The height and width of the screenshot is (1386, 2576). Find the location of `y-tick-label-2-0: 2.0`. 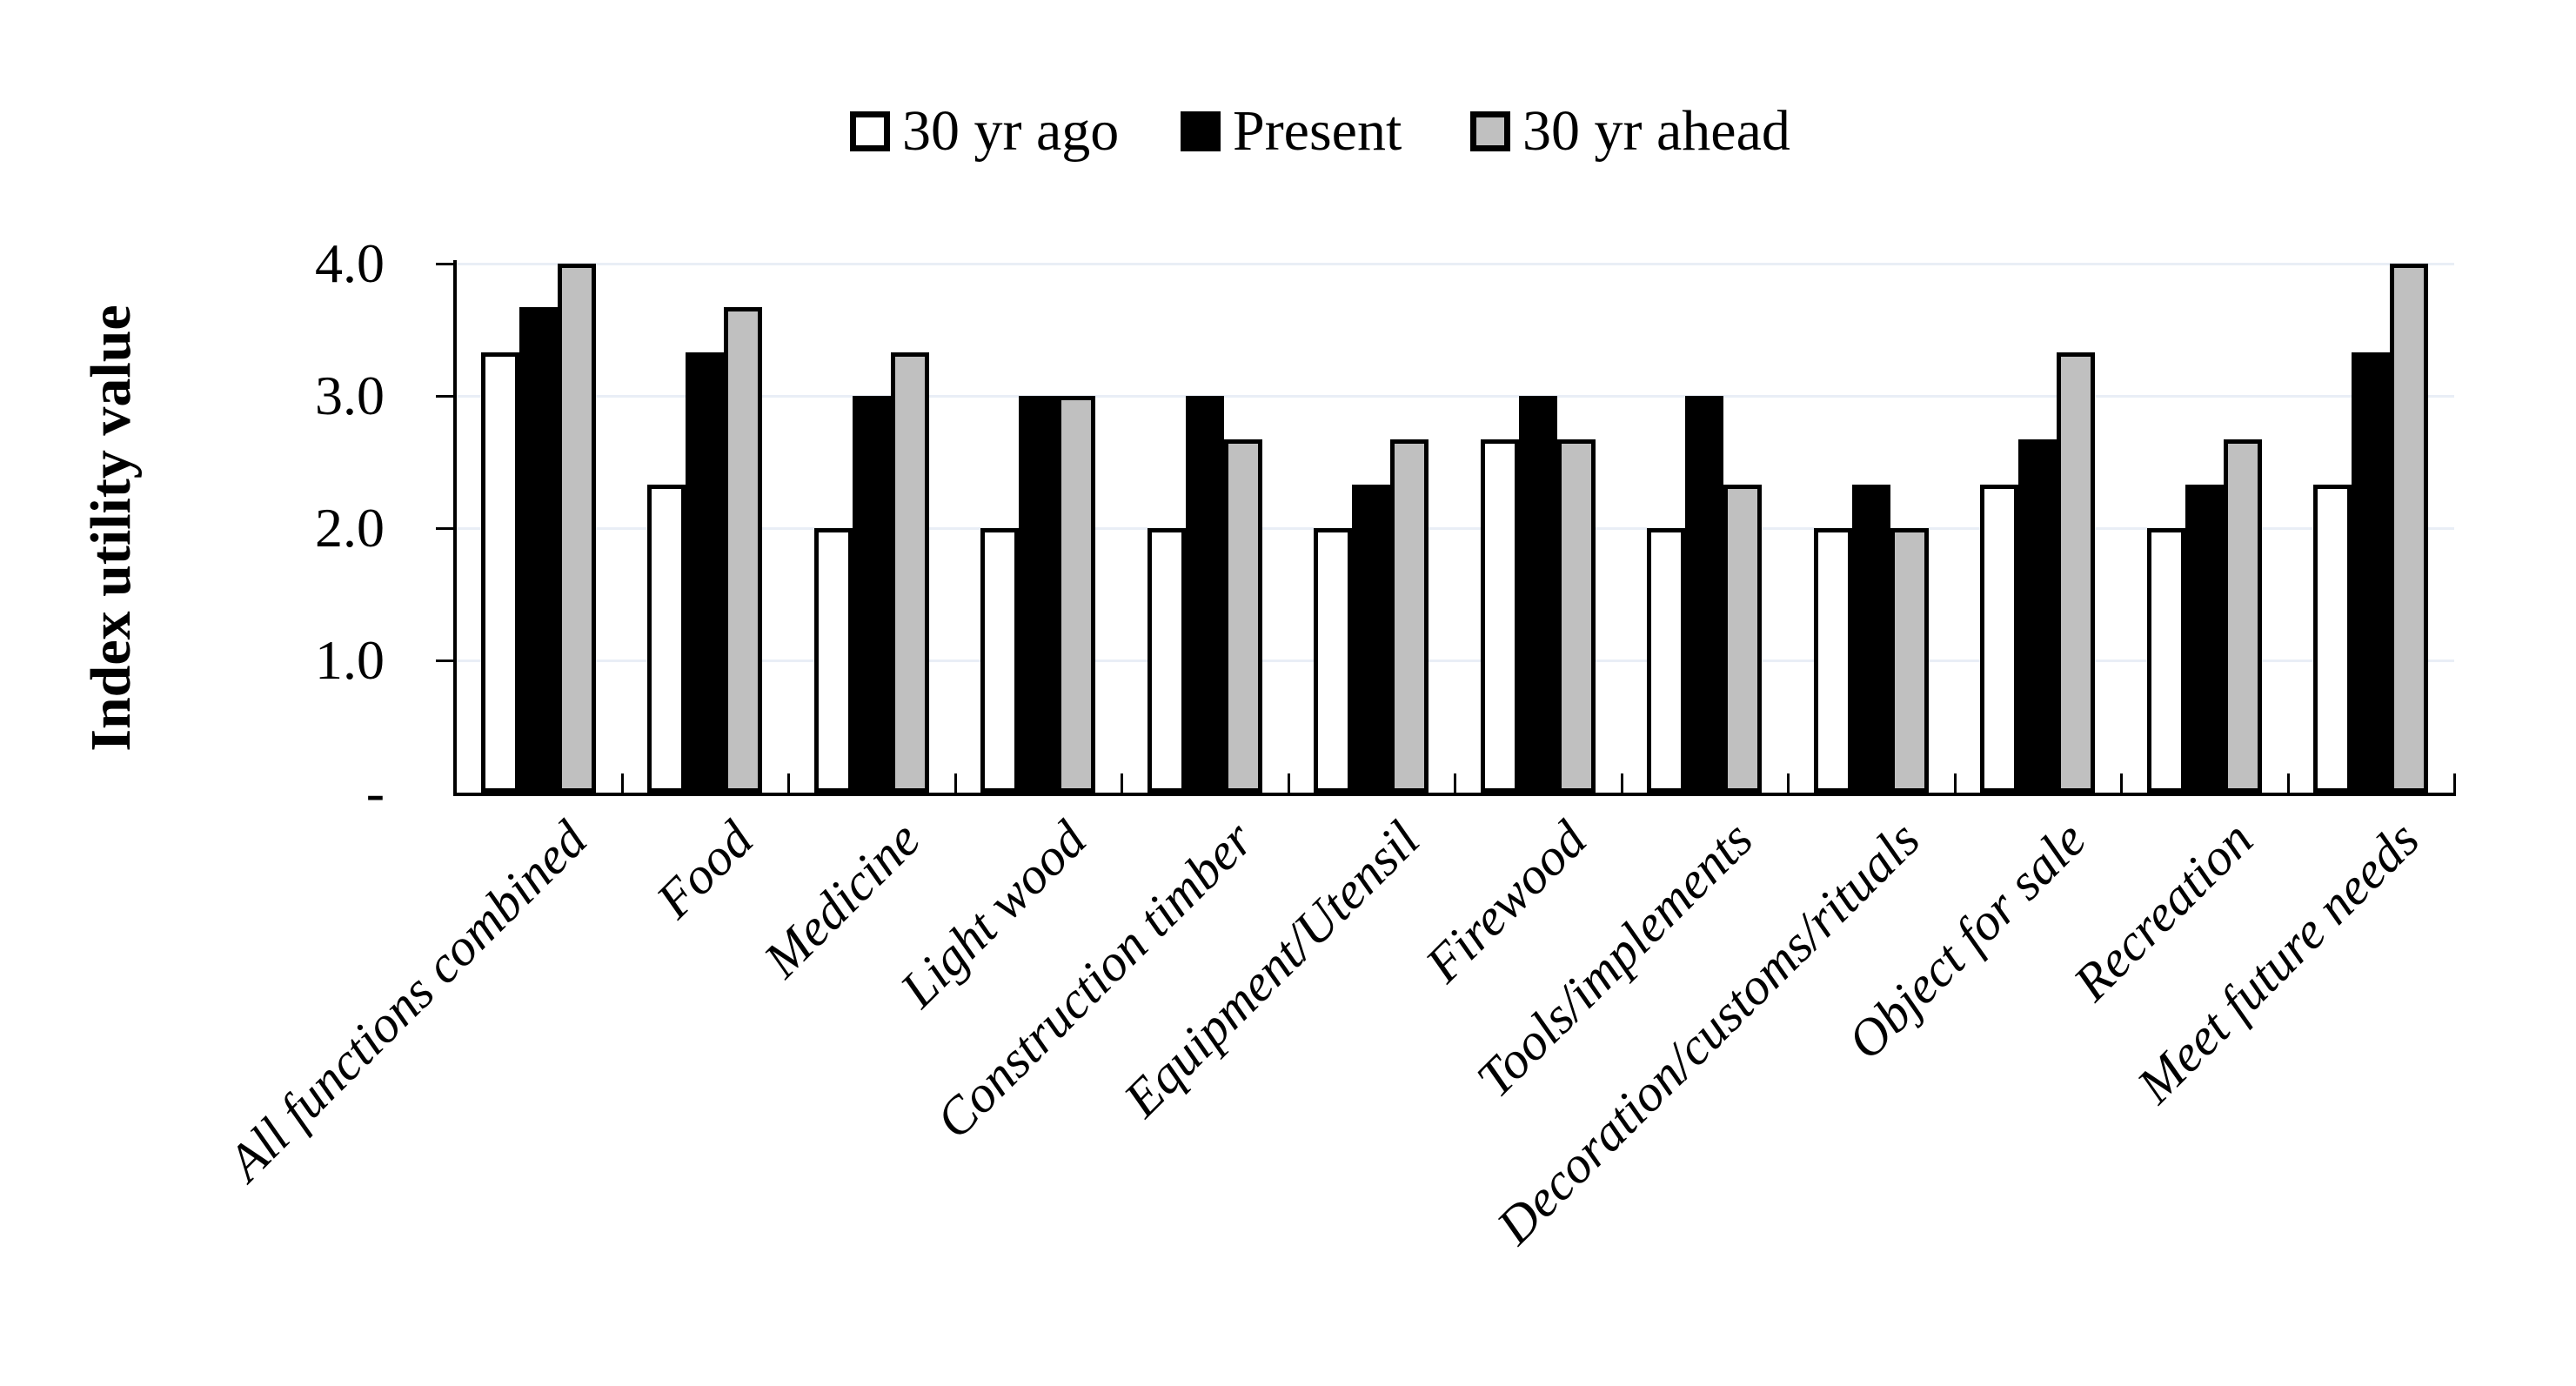

y-tick-label-2-0: 2.0 is located at coordinates (350, 528).